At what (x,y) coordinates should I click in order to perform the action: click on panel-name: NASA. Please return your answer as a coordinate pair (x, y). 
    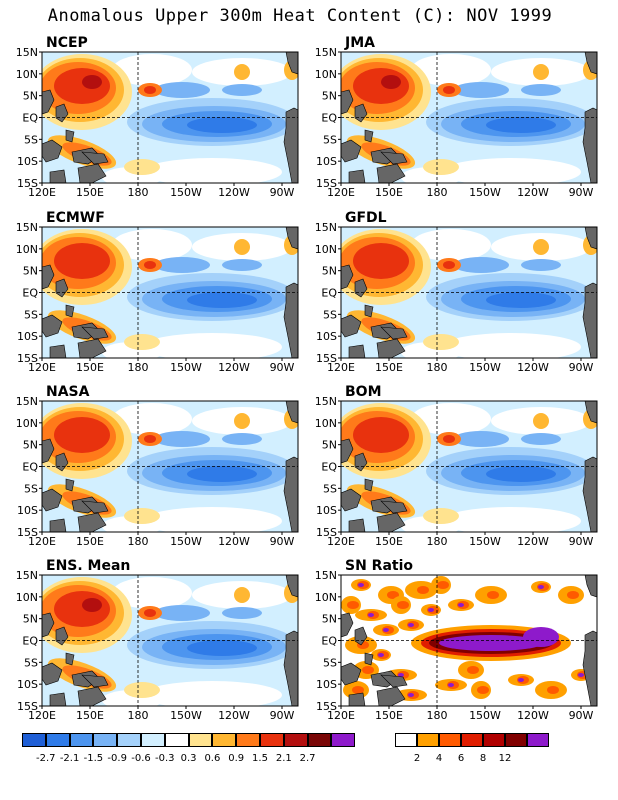
    Looking at the image, I should click on (68, 392).